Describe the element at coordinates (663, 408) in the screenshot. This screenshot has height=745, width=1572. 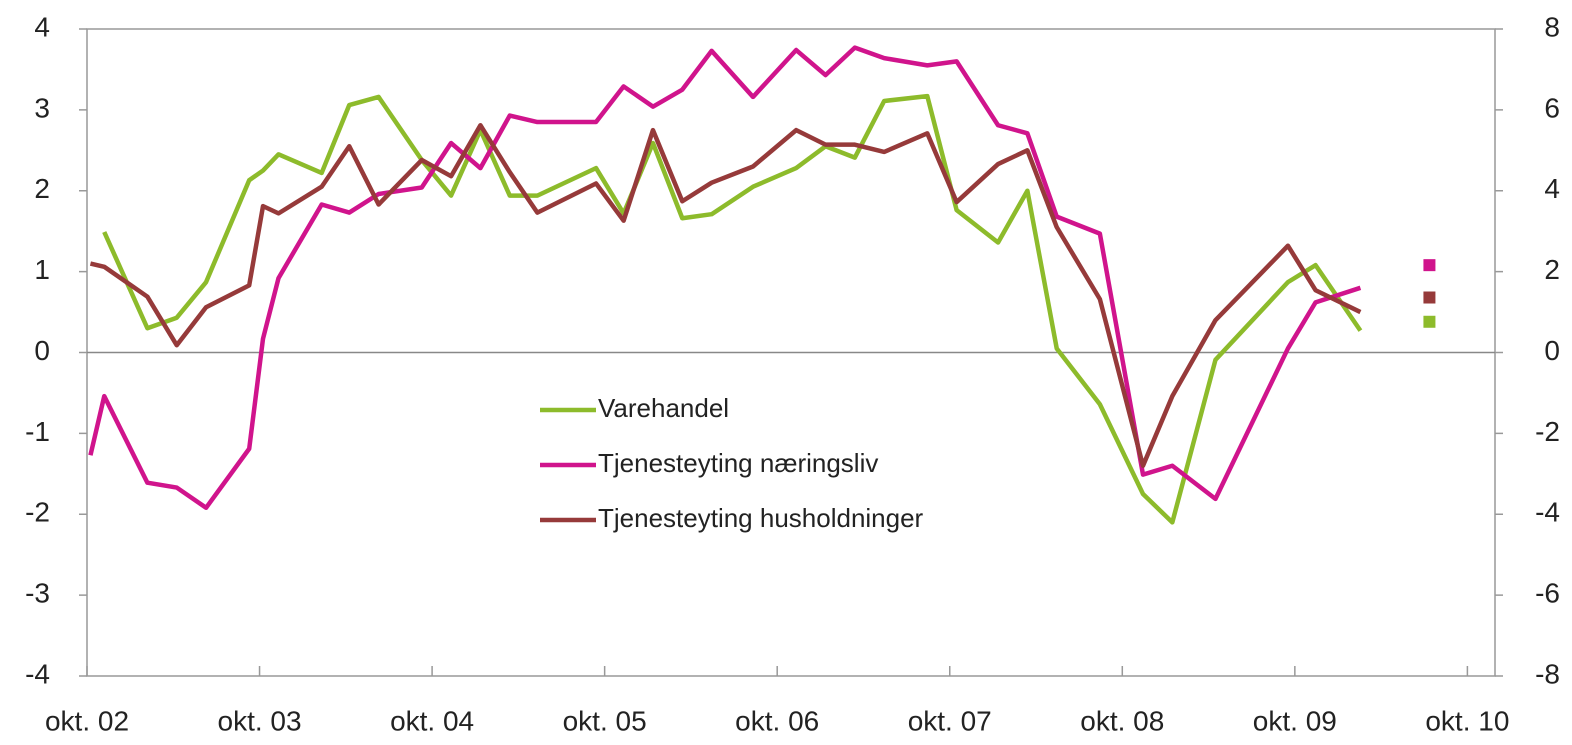
I see `legend-label: Varehandel` at that location.